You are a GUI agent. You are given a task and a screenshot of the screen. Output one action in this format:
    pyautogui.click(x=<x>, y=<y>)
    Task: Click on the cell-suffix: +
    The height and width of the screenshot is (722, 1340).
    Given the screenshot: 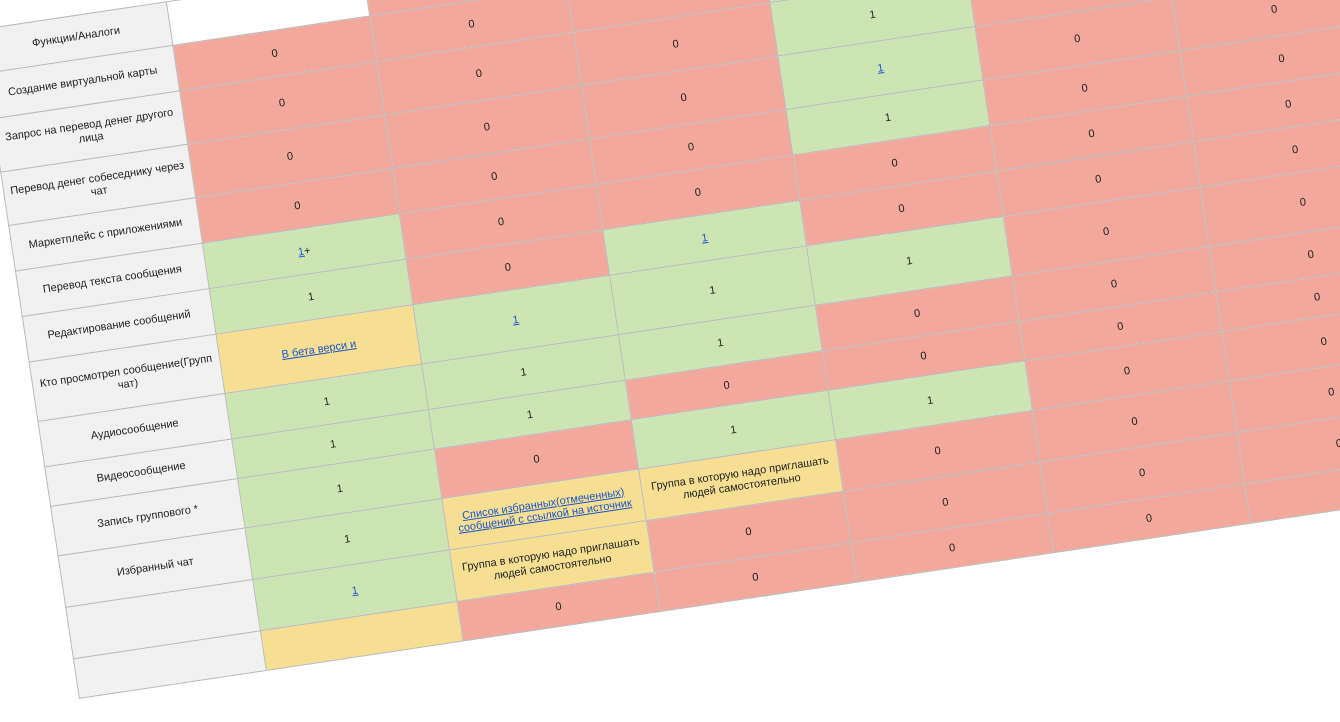 What is the action you would take?
    pyautogui.click(x=307, y=251)
    